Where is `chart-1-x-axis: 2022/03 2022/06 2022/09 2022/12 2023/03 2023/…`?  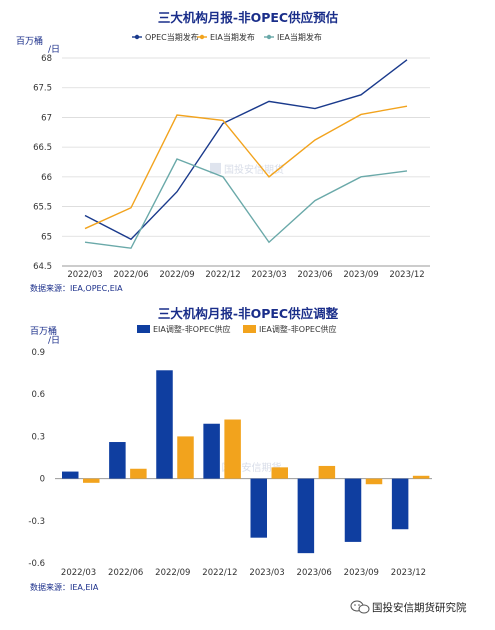 chart-1-x-axis: 2022/03 2022/06 2022/09 2022/12 2023/03 2023/… is located at coordinates (245, 275).